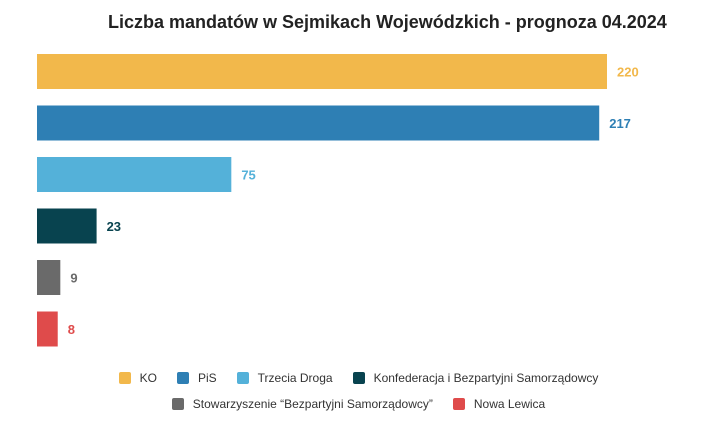 This screenshot has width=717, height=439. Describe the element at coordinates (628, 72) in the screenshot. I see `data-label-ko: 220` at that location.